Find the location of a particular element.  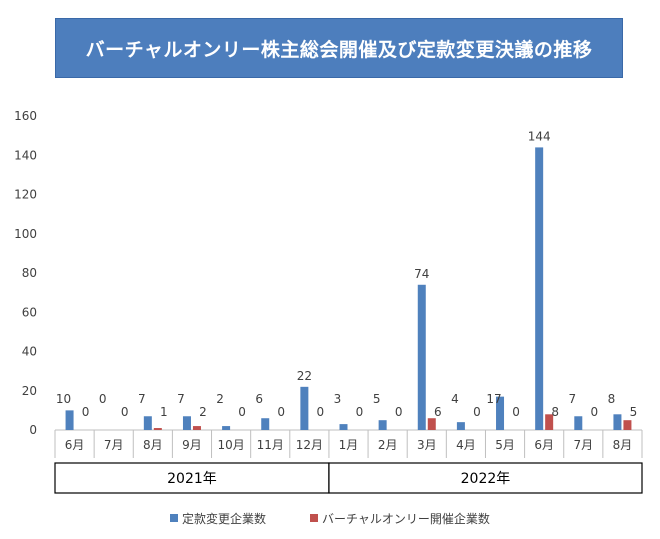

year-group-label: 2022年 is located at coordinates (486, 479).